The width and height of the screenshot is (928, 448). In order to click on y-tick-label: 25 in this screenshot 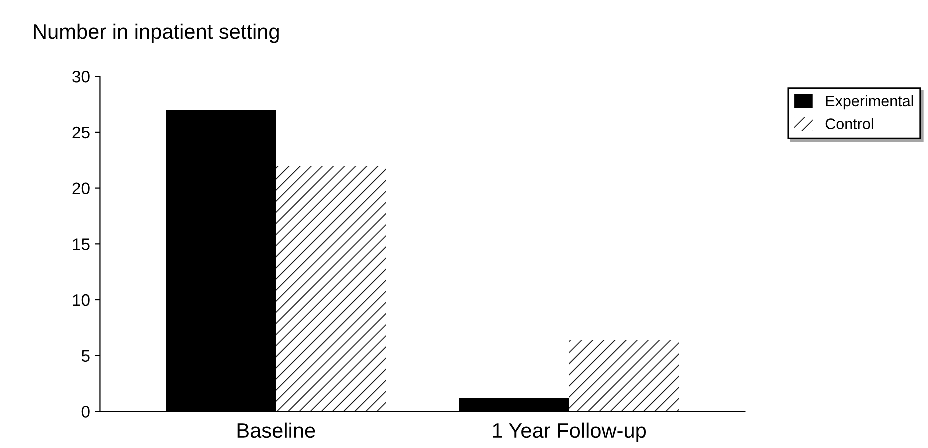, I will do `click(81, 132)`.